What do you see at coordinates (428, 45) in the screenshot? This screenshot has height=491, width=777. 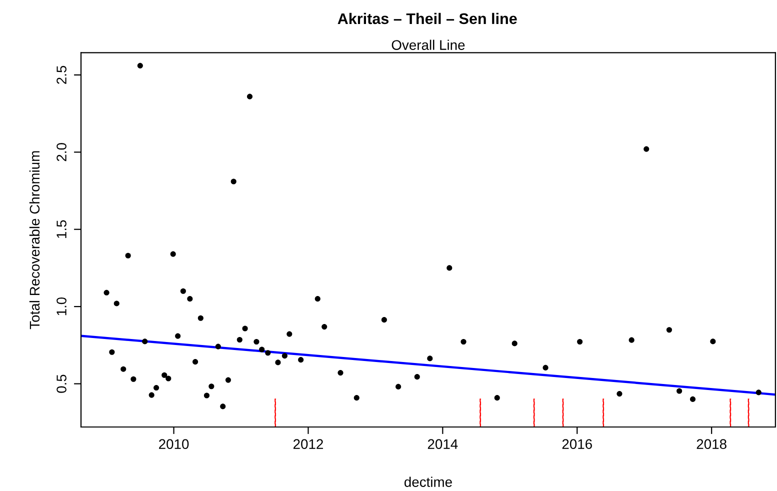 I see `chart-subtitle: Overall Line` at bounding box center [428, 45].